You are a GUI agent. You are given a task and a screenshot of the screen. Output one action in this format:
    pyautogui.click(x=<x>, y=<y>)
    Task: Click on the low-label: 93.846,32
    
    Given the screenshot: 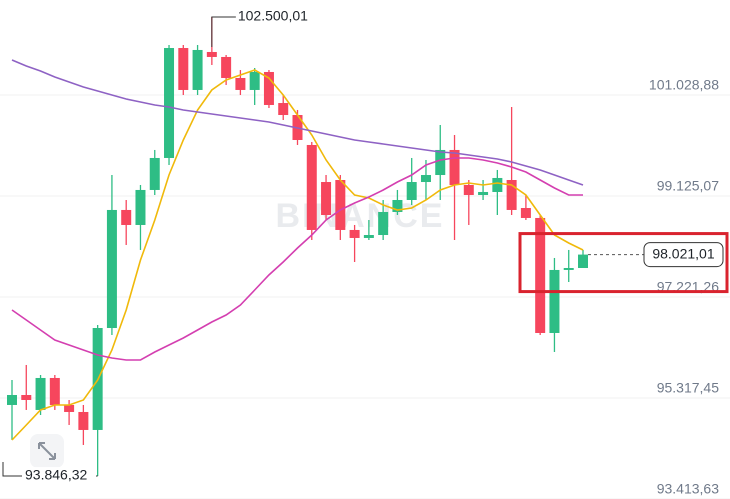 What is the action you would take?
    pyautogui.click(x=56, y=475)
    